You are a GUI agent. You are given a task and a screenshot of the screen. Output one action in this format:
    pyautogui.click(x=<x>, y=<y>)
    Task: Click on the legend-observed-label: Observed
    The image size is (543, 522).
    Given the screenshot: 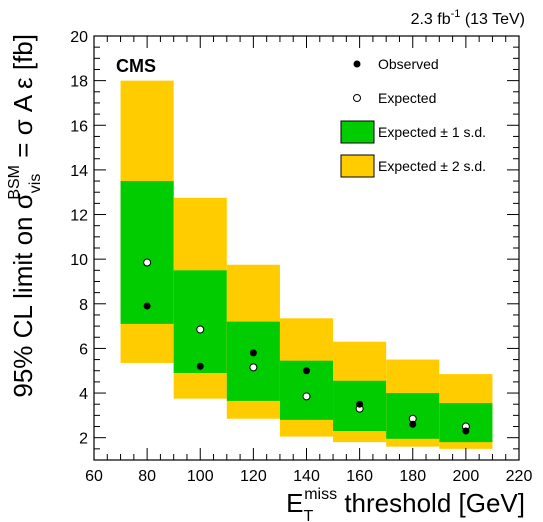 What is the action you would take?
    pyautogui.click(x=408, y=64)
    